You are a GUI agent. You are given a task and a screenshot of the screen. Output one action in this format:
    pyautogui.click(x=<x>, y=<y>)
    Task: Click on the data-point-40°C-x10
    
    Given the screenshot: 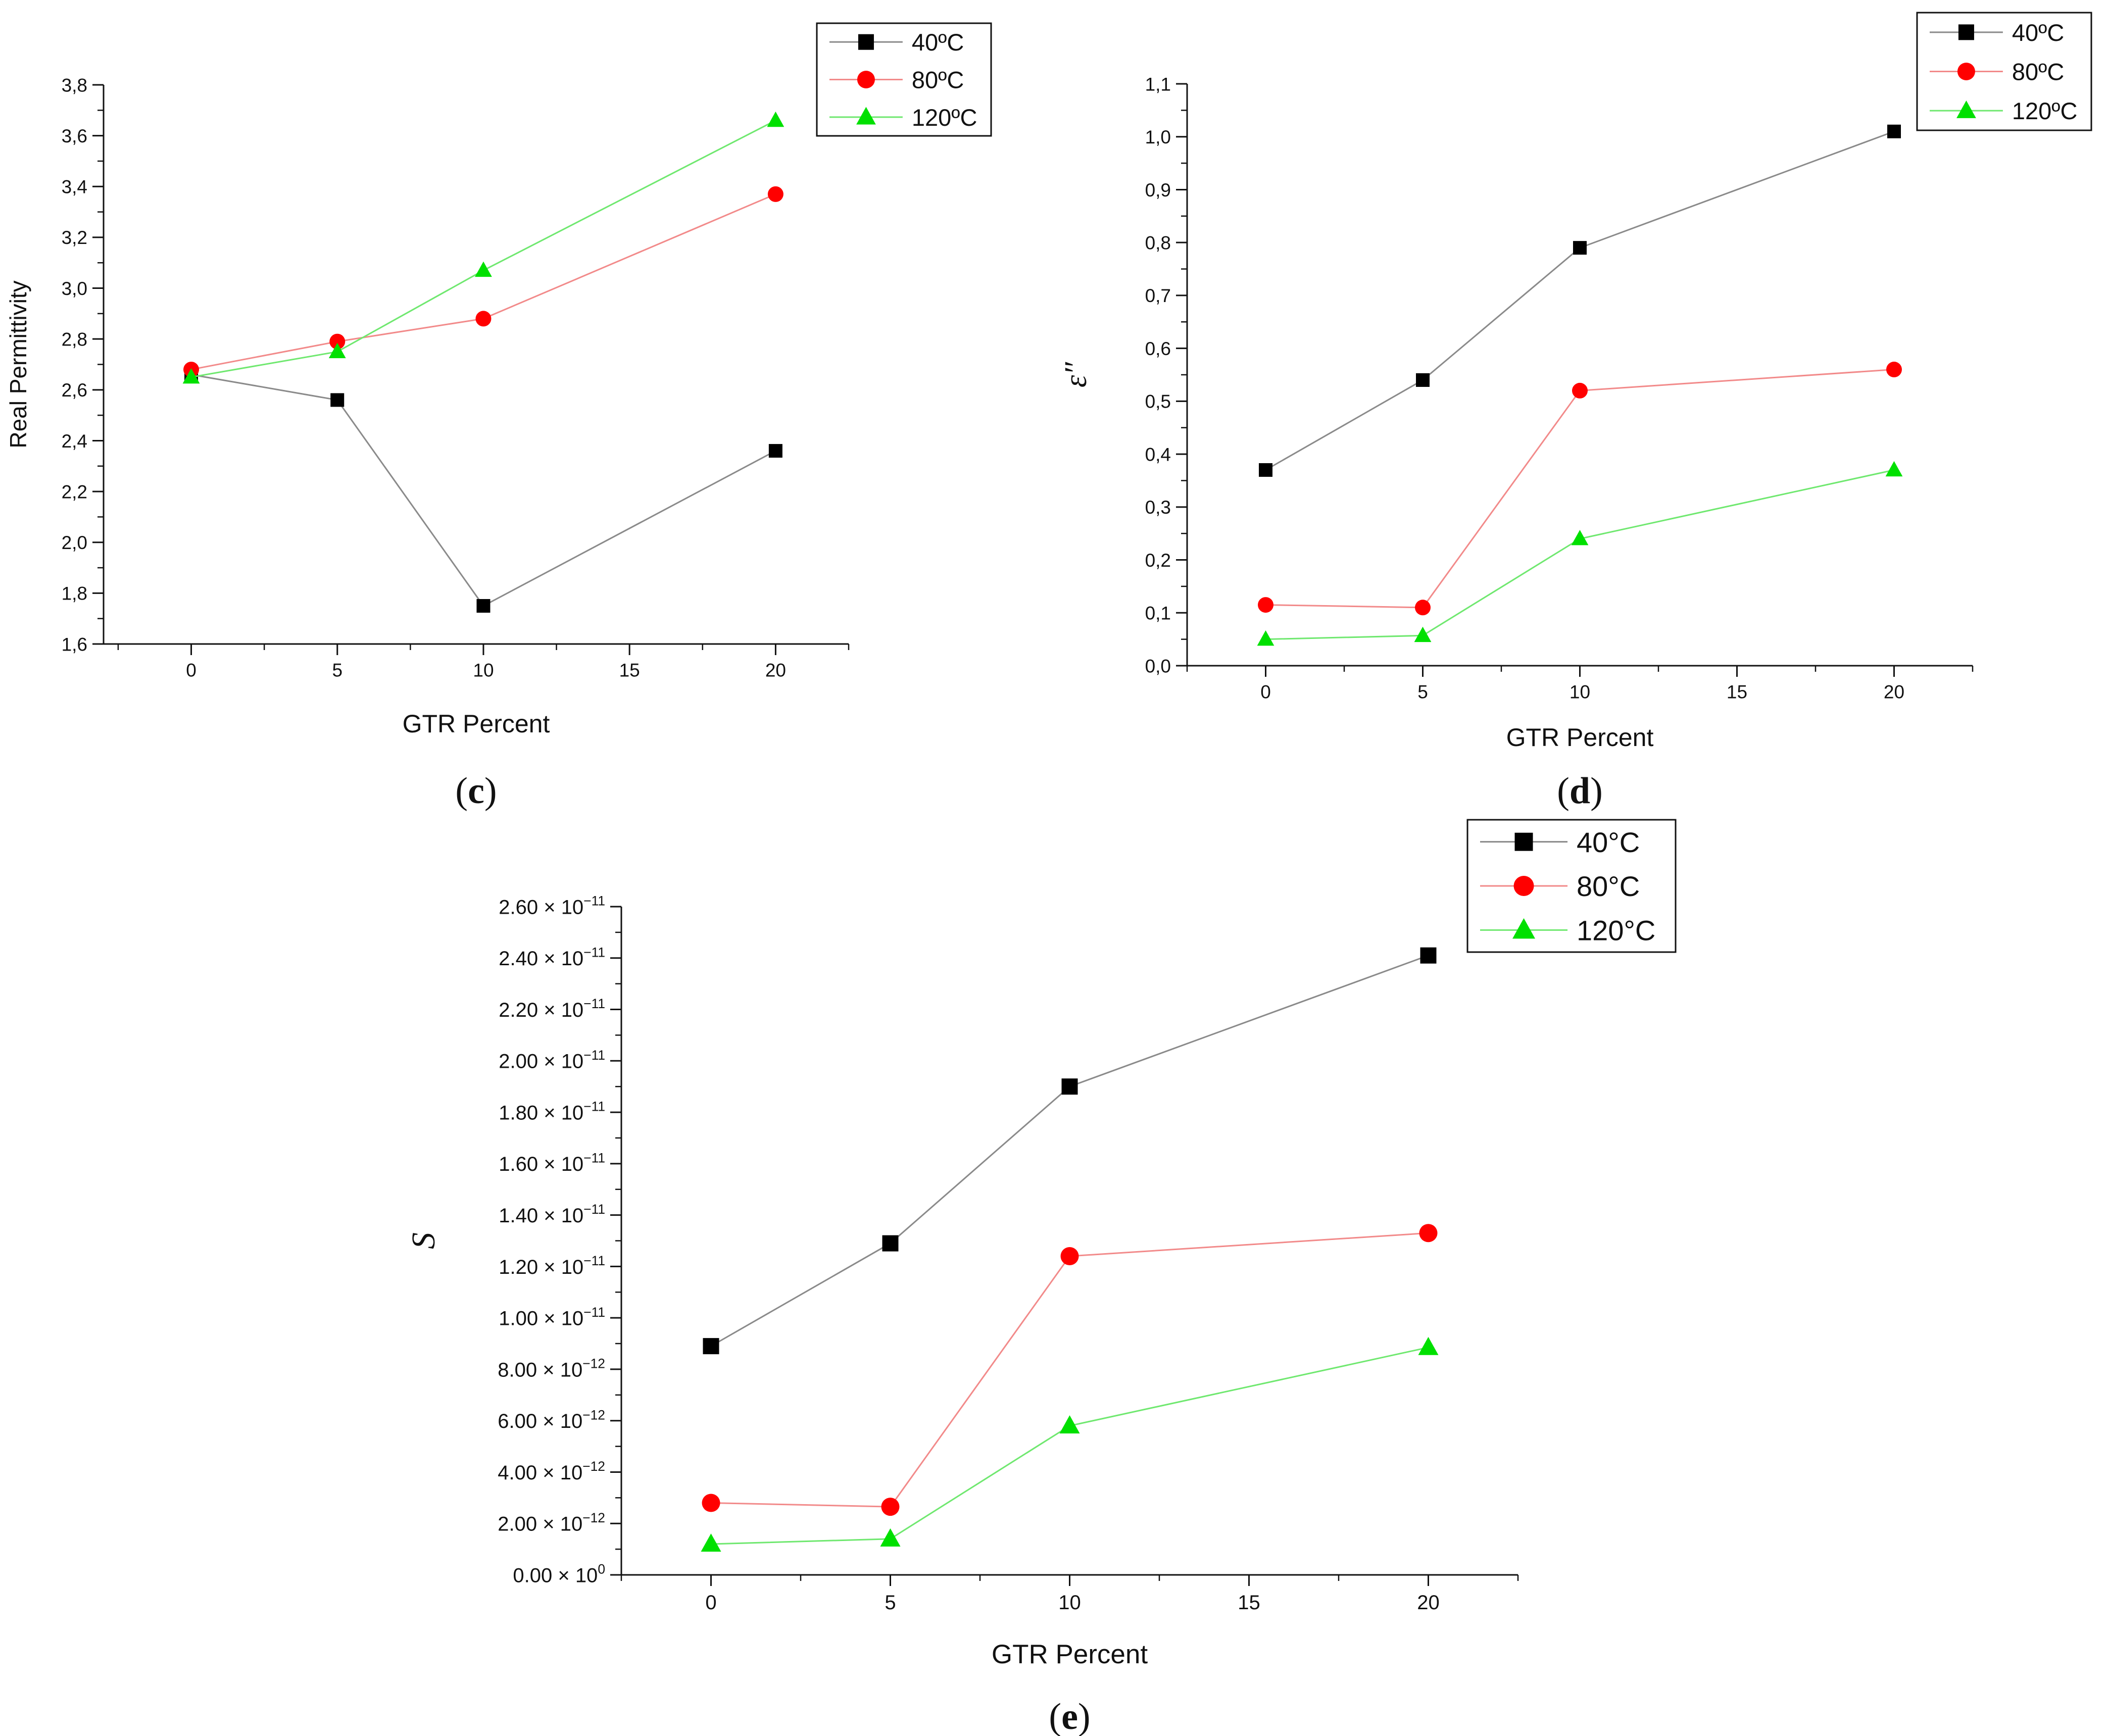 What is the action you would take?
    pyautogui.click(x=1069, y=1086)
    